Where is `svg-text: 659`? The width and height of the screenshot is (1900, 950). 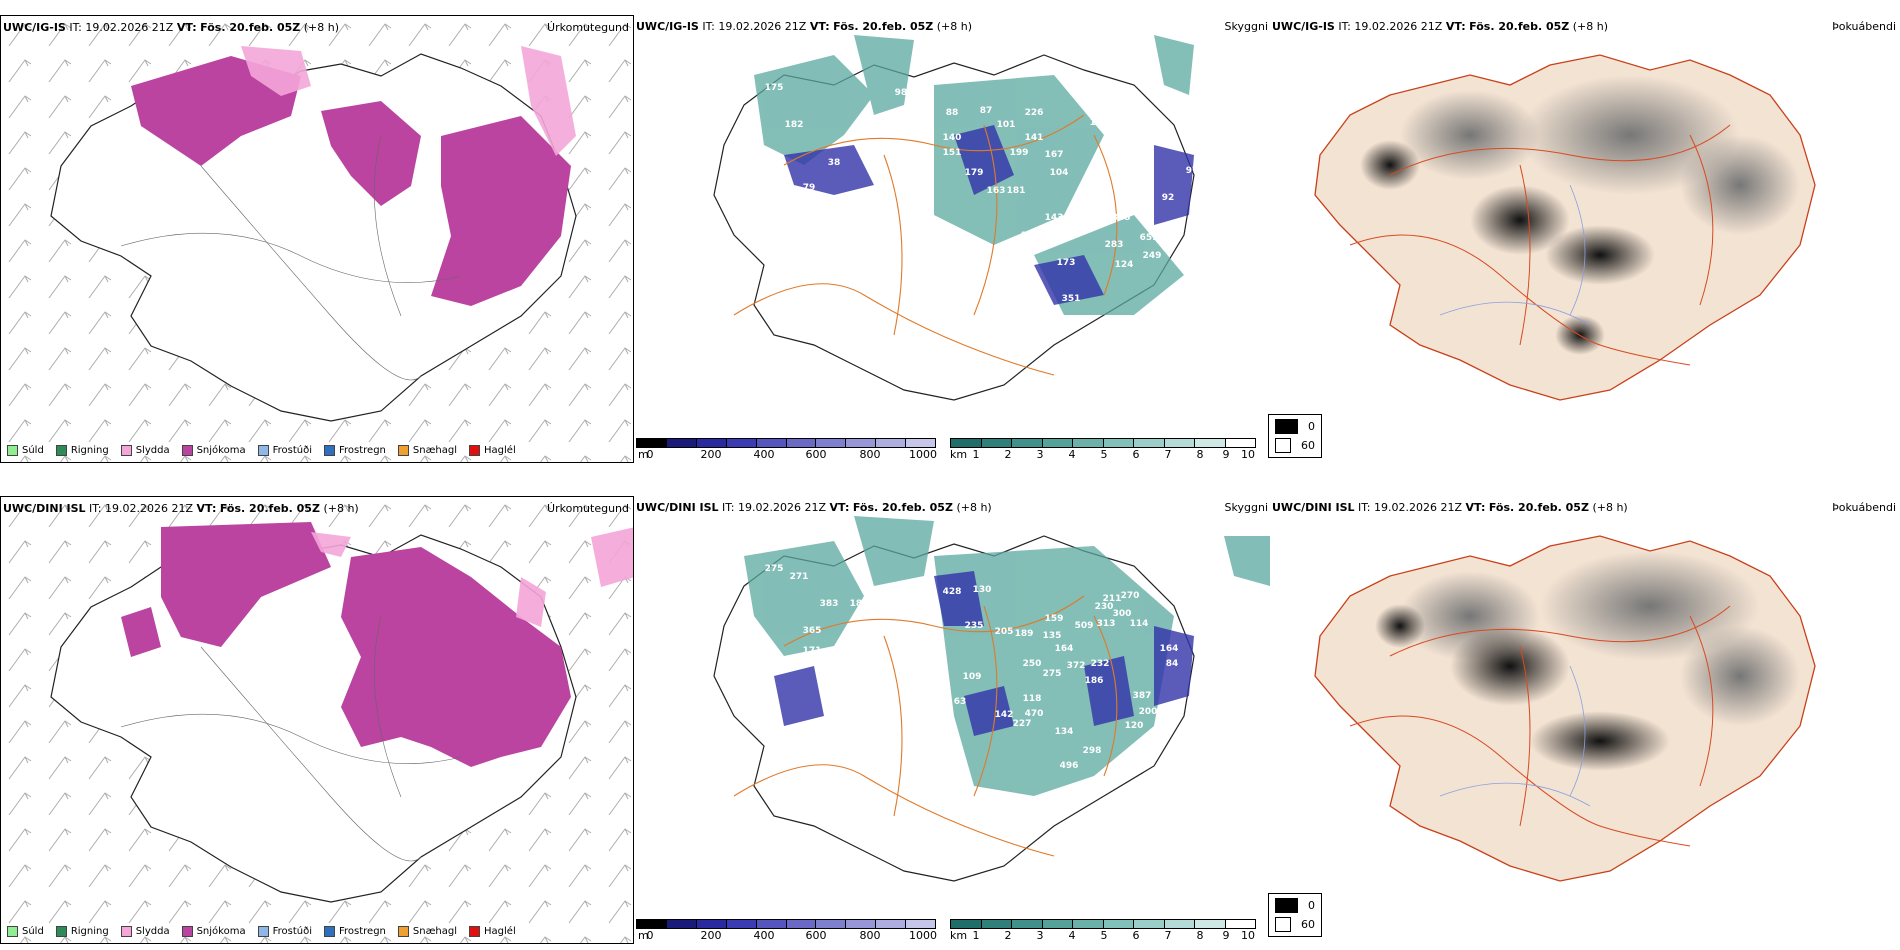
svg-text: 659 is located at coordinates (1149, 238).